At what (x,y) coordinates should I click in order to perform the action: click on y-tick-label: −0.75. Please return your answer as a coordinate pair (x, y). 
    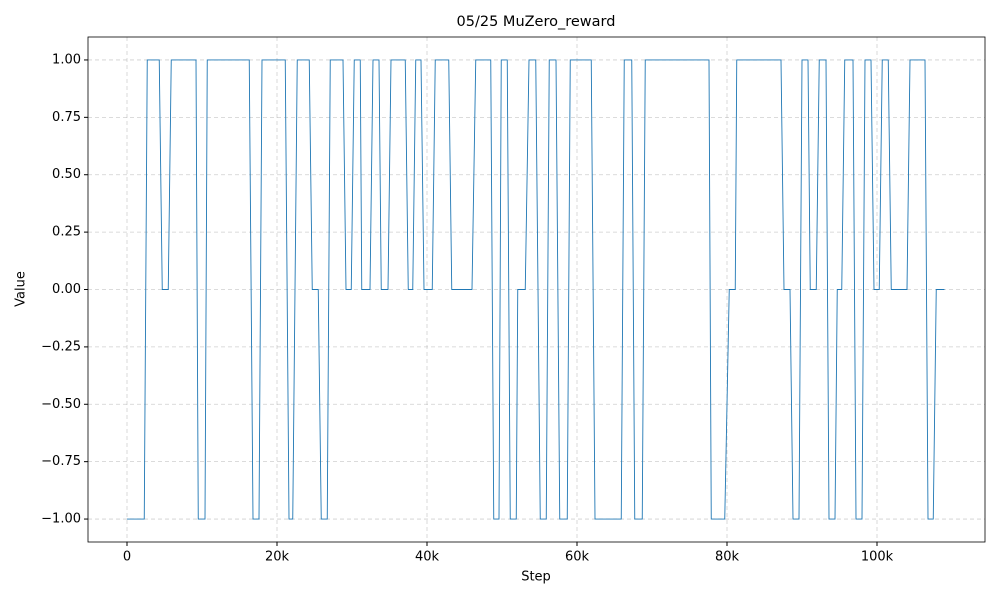
    Looking at the image, I should click on (61, 461).